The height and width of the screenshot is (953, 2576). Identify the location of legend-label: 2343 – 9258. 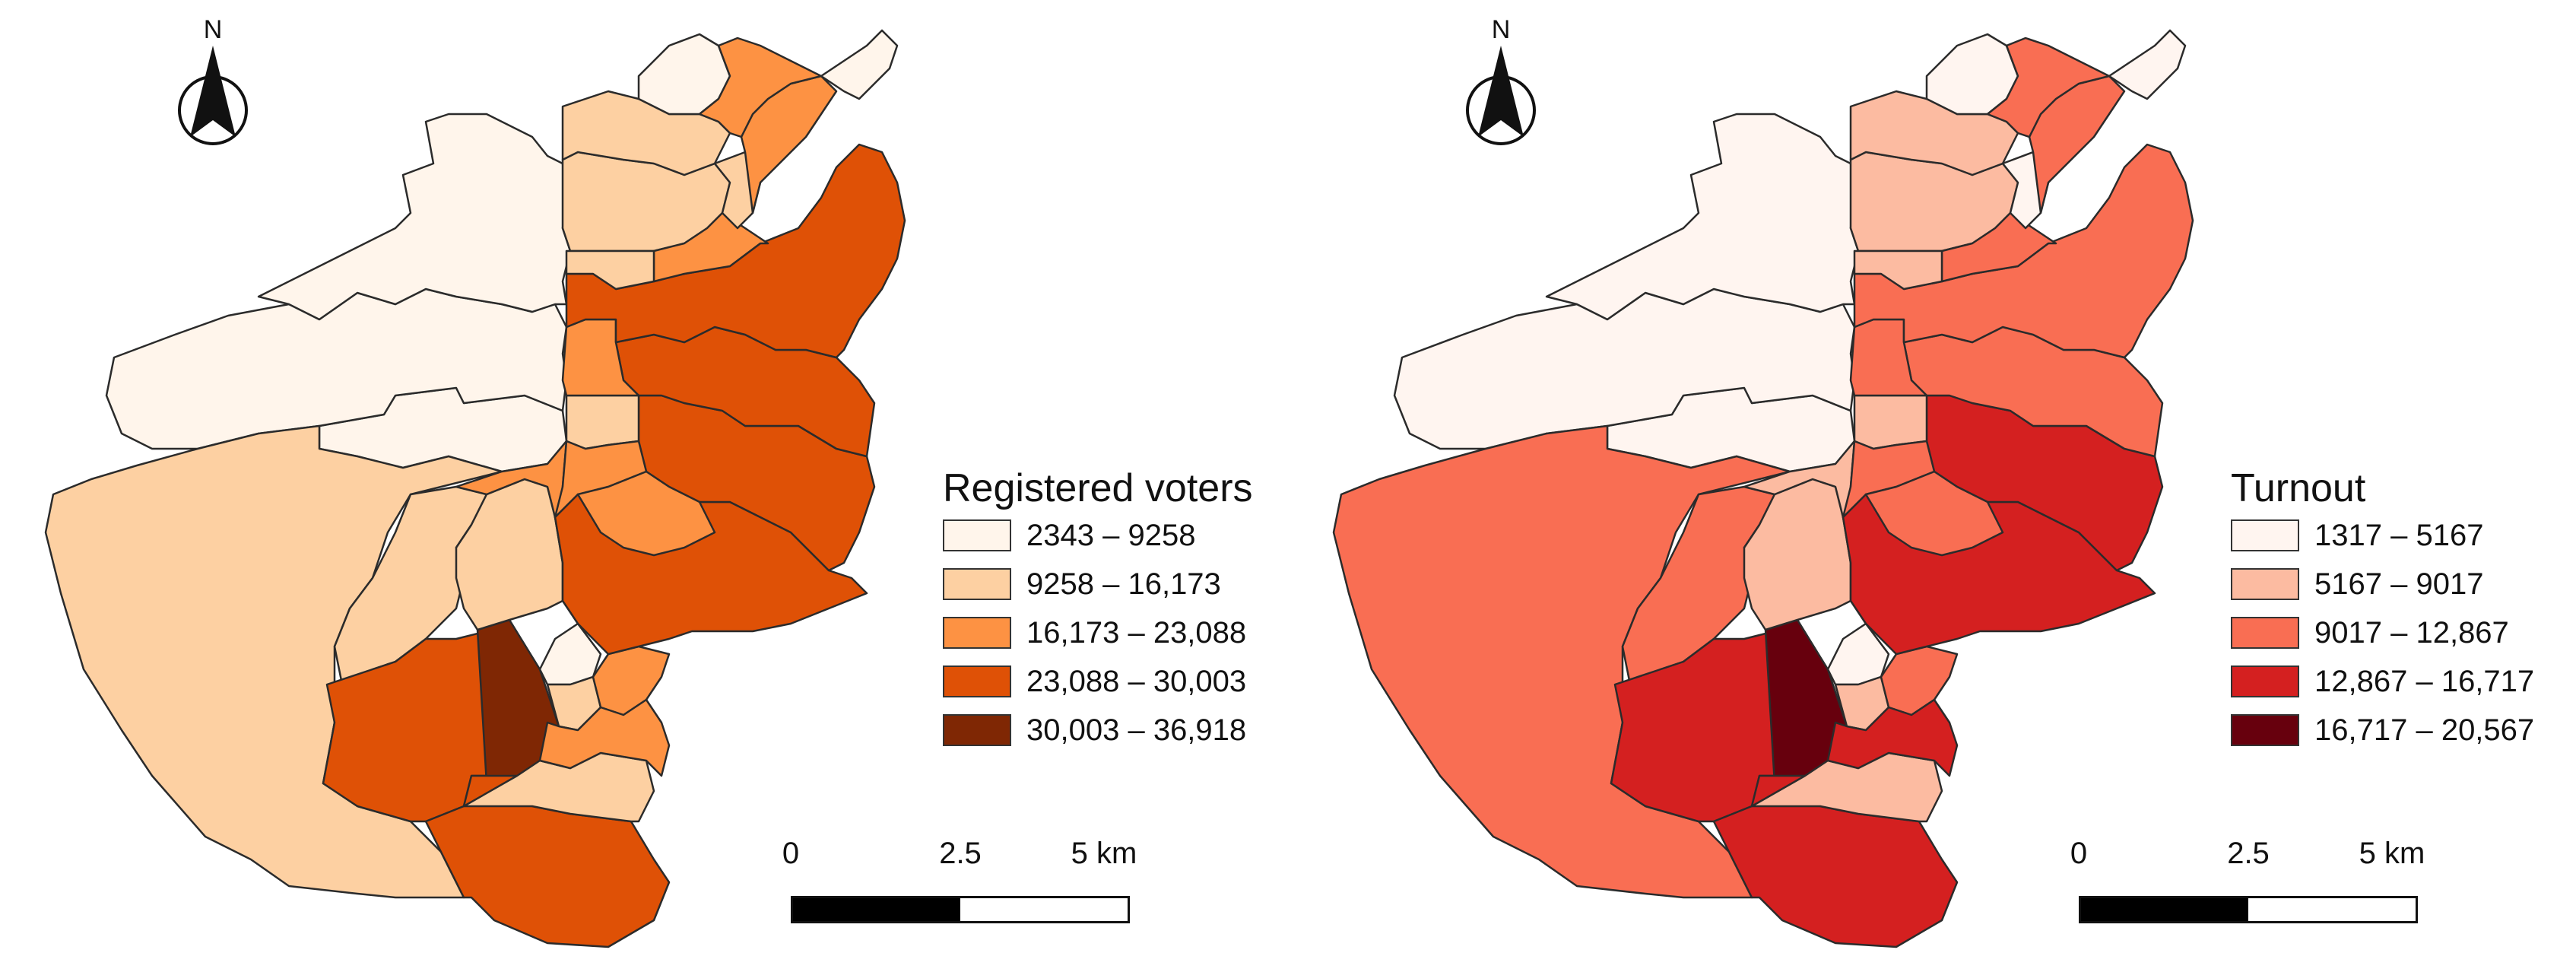
(1111, 535).